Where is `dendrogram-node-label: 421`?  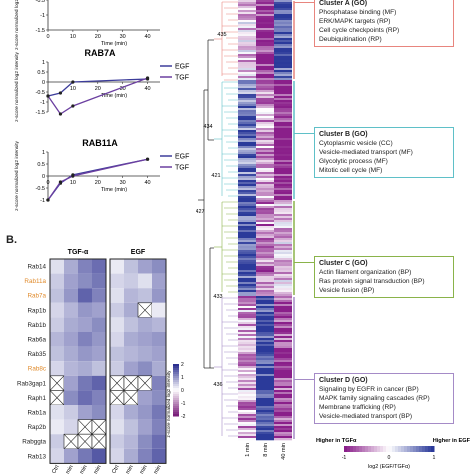
dendrogram-node-label: 421 is located at coordinates (215, 176).